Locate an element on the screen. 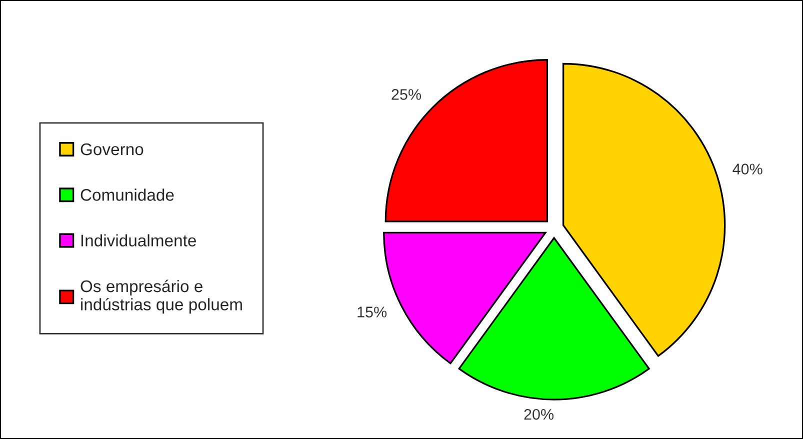 This screenshot has width=803, height=439. legend-label: Comunidade is located at coordinates (127, 194).